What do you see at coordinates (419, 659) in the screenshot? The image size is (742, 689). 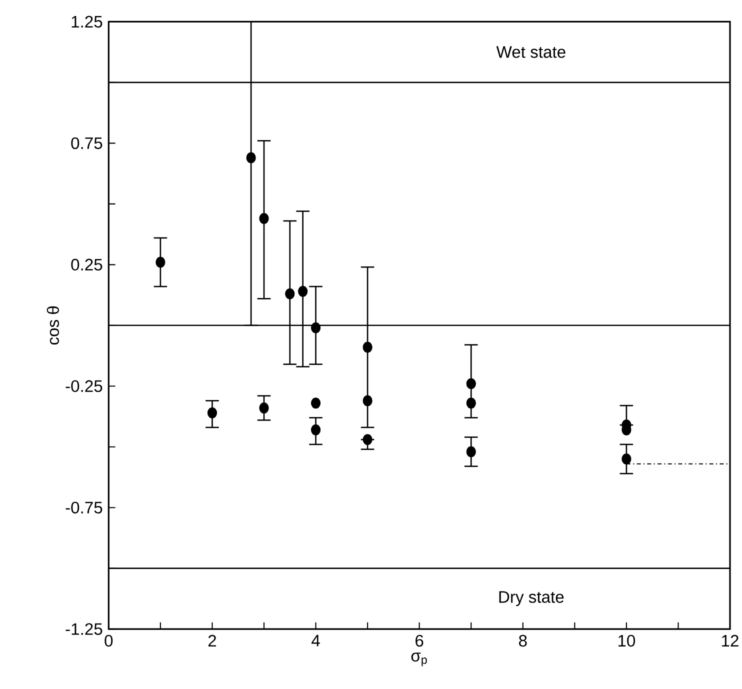 I see `x-axis-title: σ$_{p}$` at bounding box center [419, 659].